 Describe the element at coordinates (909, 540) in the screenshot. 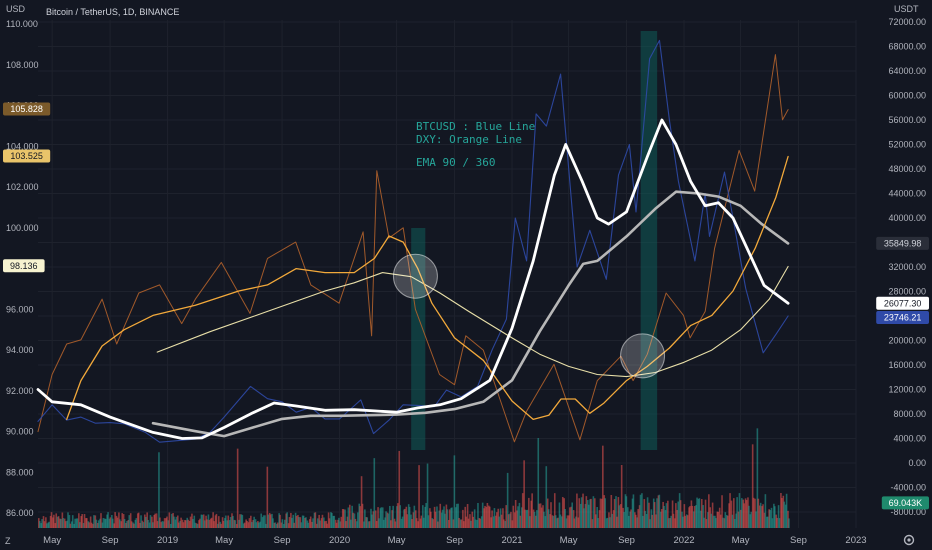

I see `settings-icon` at that location.